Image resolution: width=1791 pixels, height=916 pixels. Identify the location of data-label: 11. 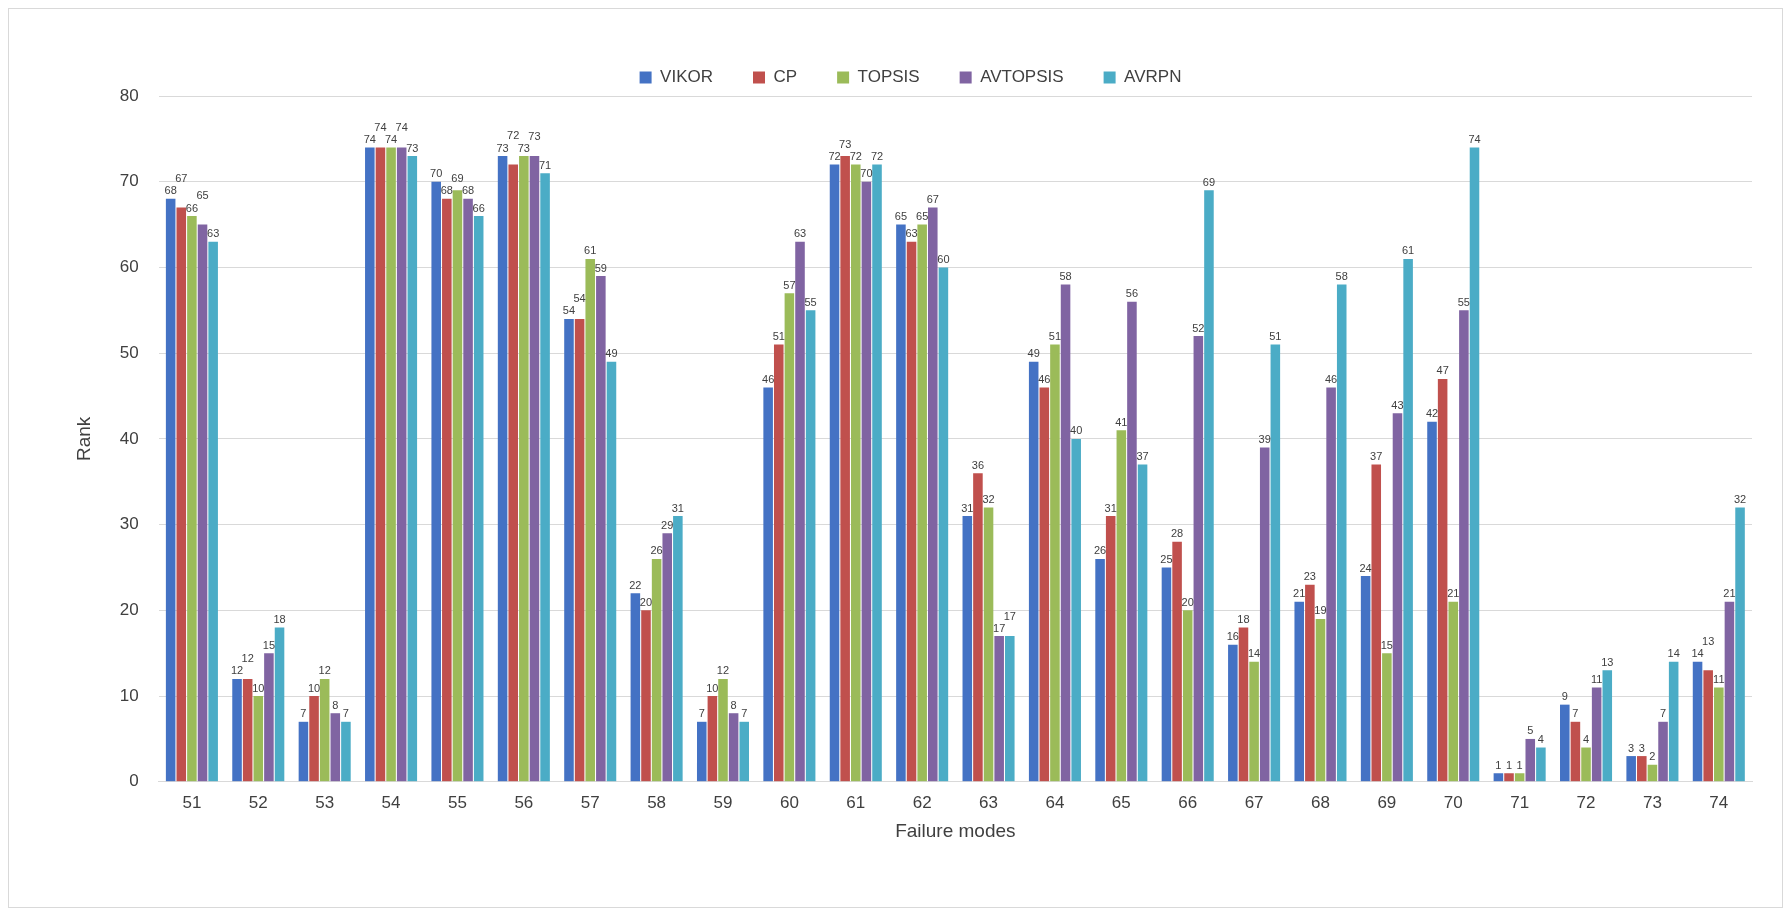
(1596, 679).